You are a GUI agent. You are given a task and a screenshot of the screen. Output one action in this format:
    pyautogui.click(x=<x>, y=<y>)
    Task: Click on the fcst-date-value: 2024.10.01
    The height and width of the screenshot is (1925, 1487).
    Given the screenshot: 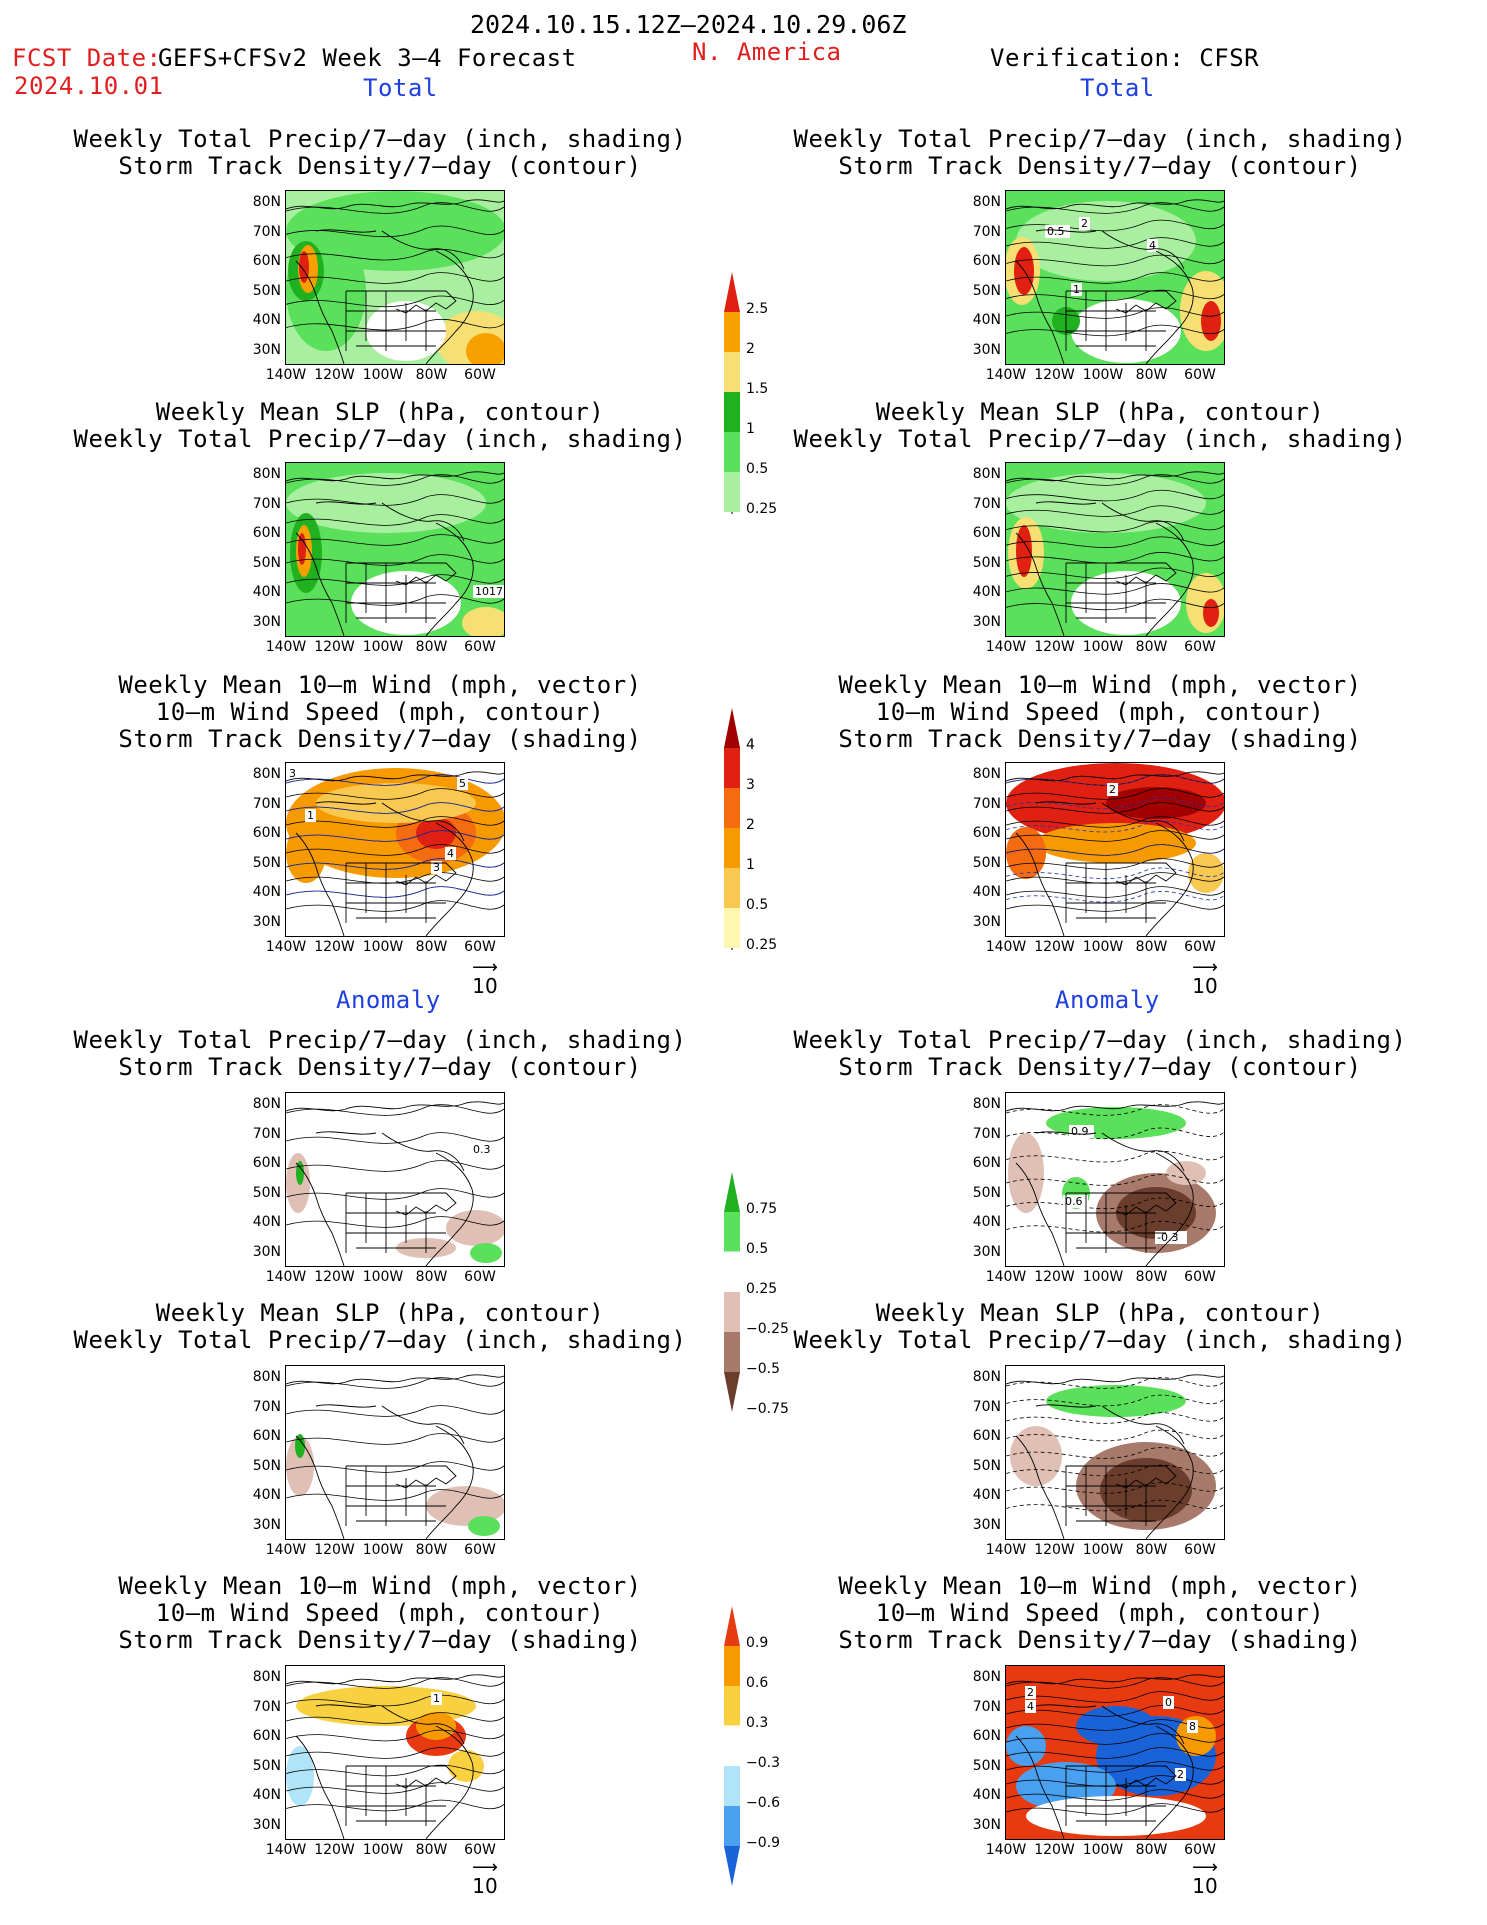 What is the action you would take?
    pyautogui.click(x=89, y=86)
    